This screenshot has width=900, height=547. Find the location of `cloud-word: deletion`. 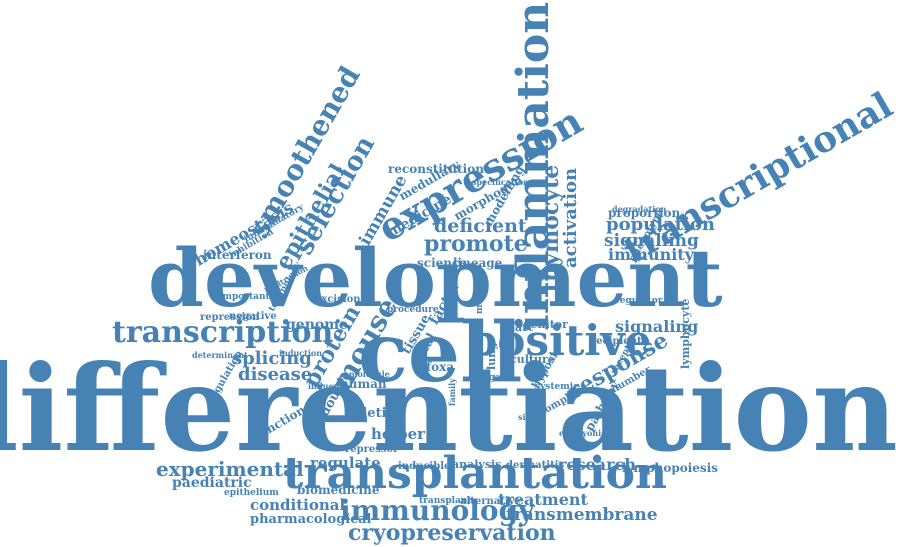

cloud-word: deletion is located at coordinates (375, 413).